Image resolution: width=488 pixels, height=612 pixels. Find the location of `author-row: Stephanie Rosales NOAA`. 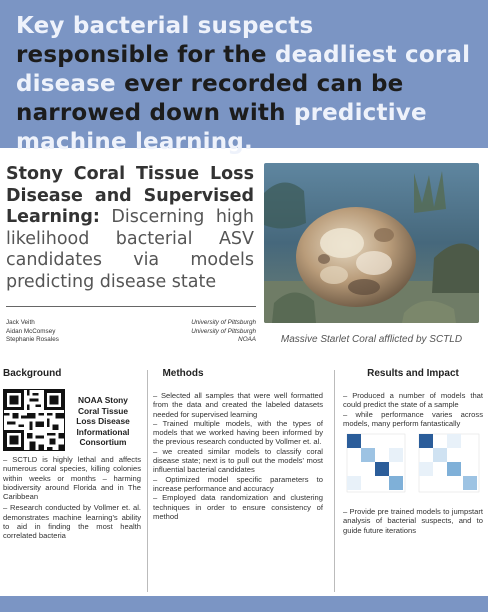

author-row: Stephanie Rosales NOAA is located at coordinates (131, 340).